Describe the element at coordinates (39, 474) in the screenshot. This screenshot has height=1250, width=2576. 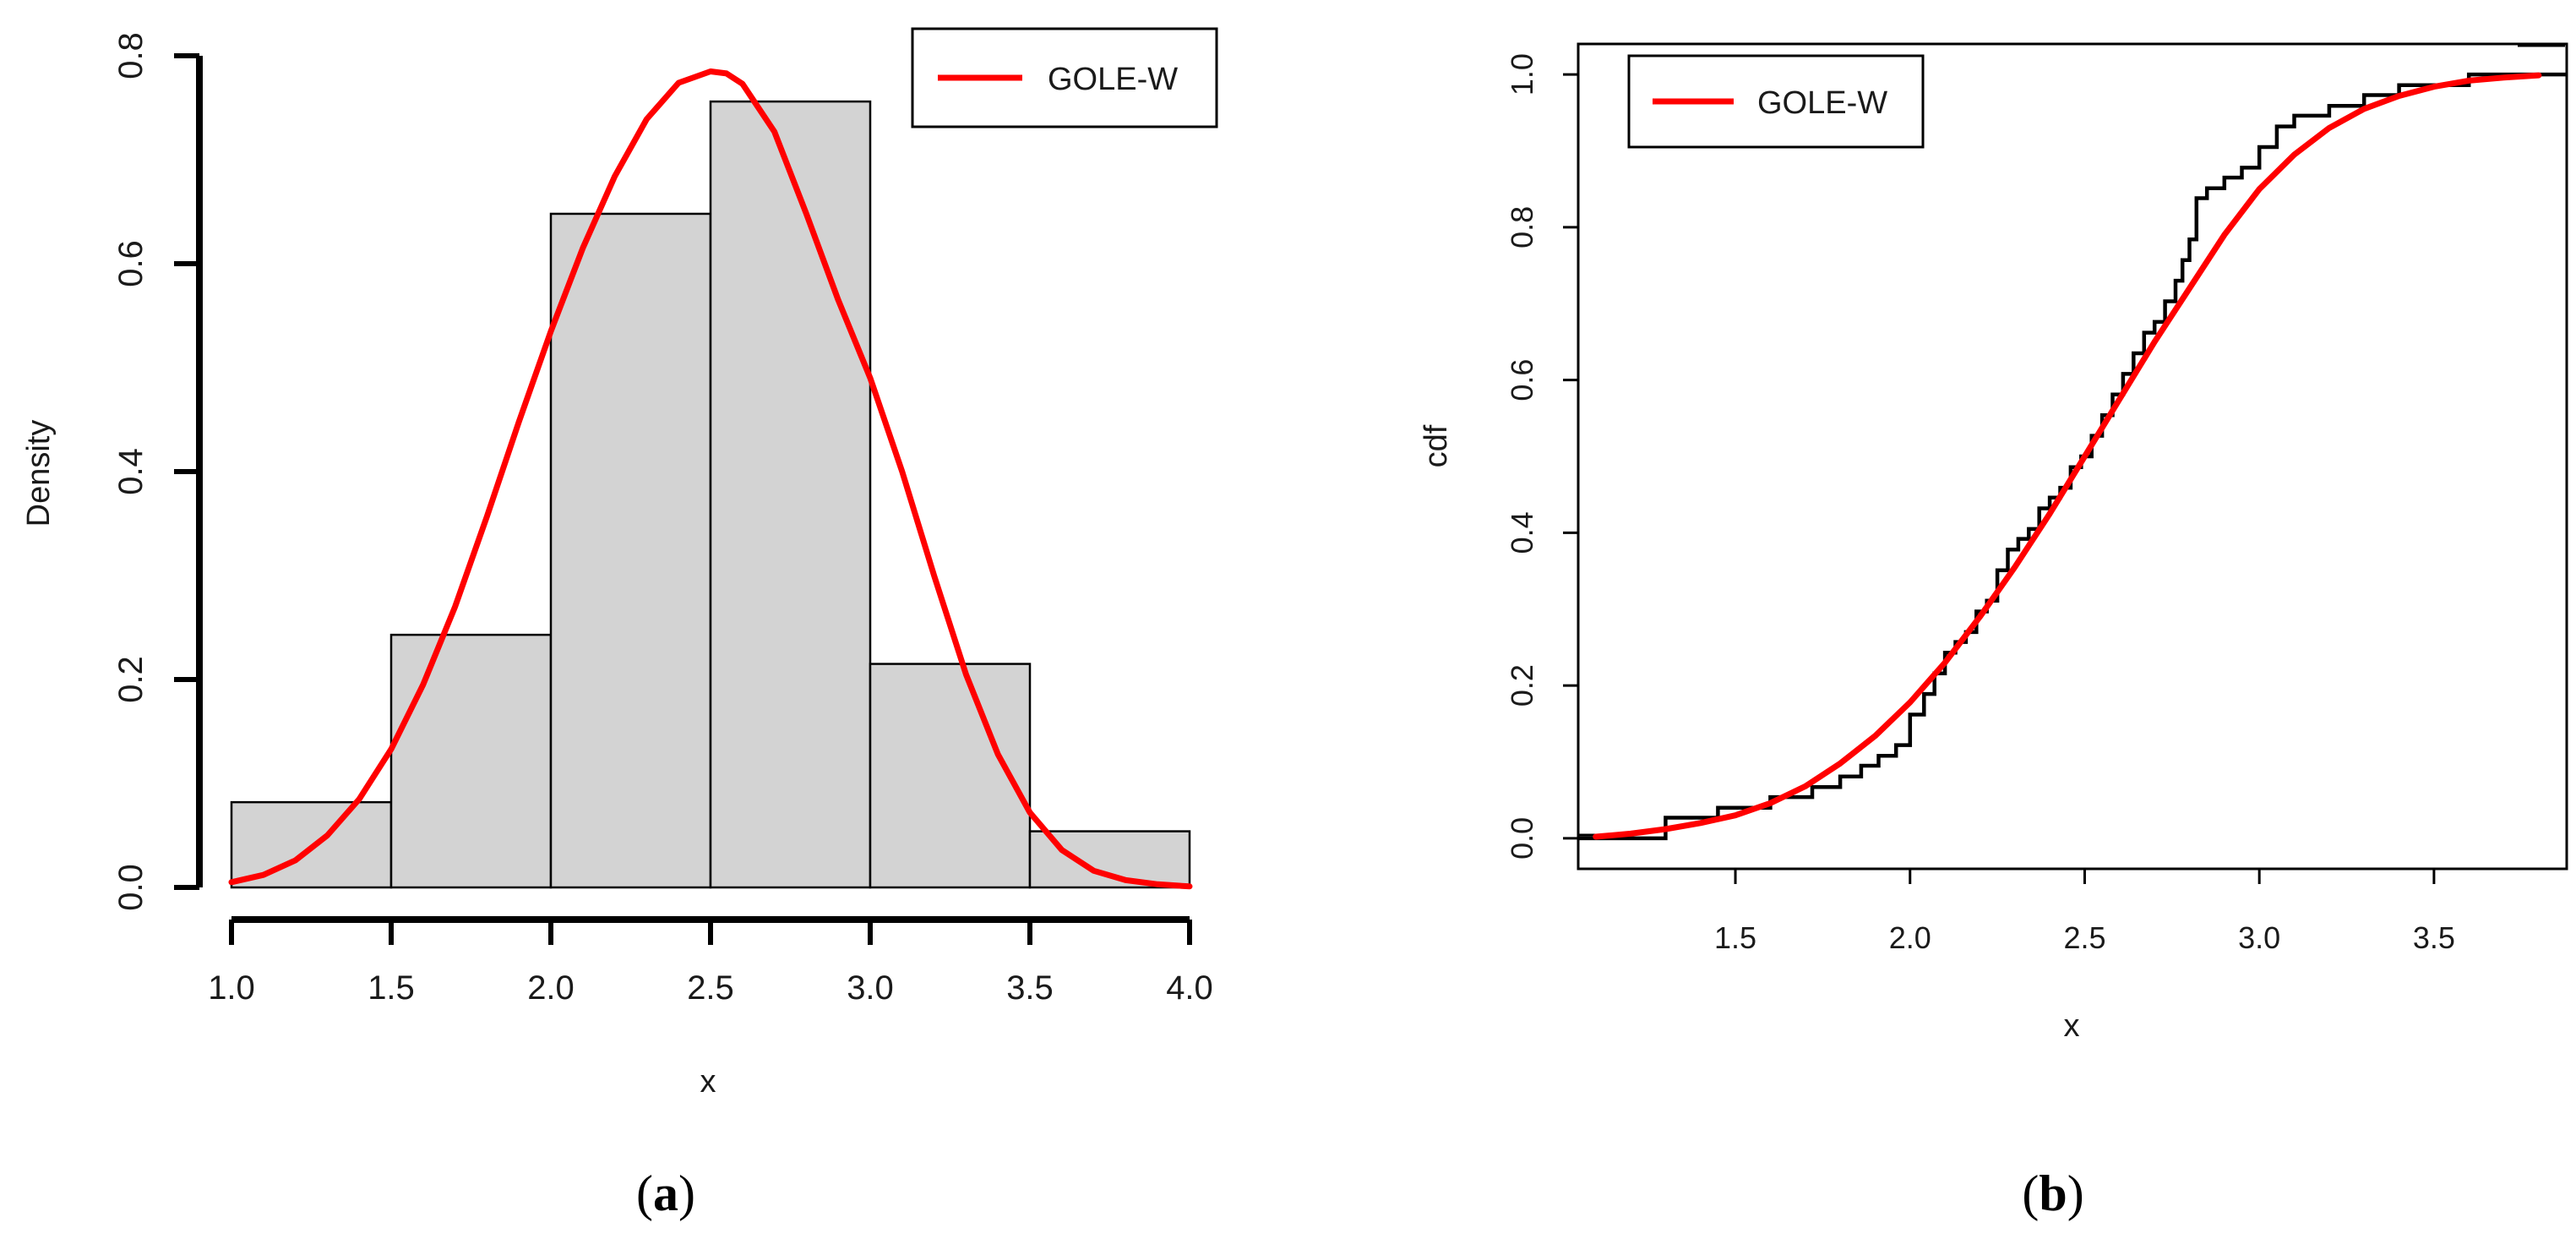
I see `y-axis-label: Density` at that location.